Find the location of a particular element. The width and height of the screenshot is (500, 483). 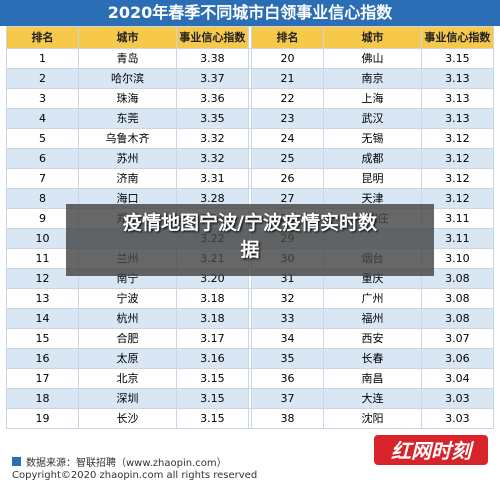

rank-cell: 35 is located at coordinates (287, 358).